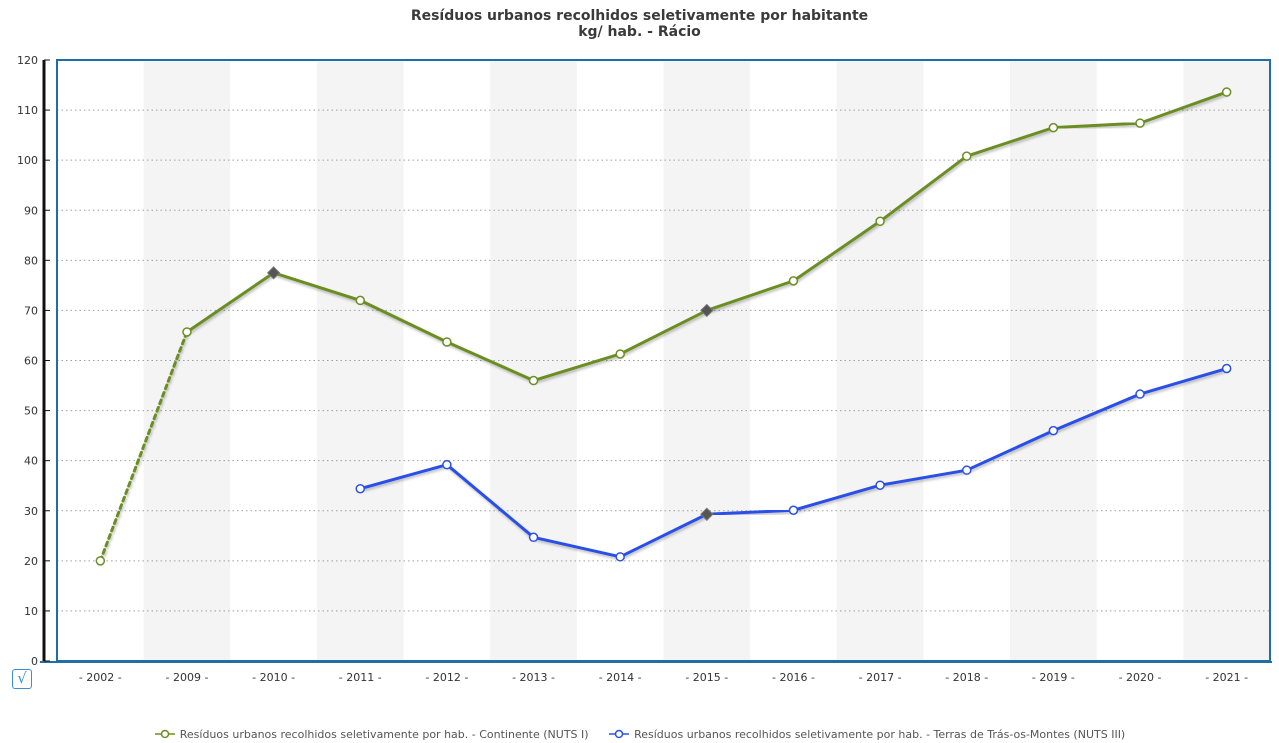 The image size is (1279, 743). What do you see at coordinates (164, 734) in the screenshot?
I see `legend-marker-continente` at bounding box center [164, 734].